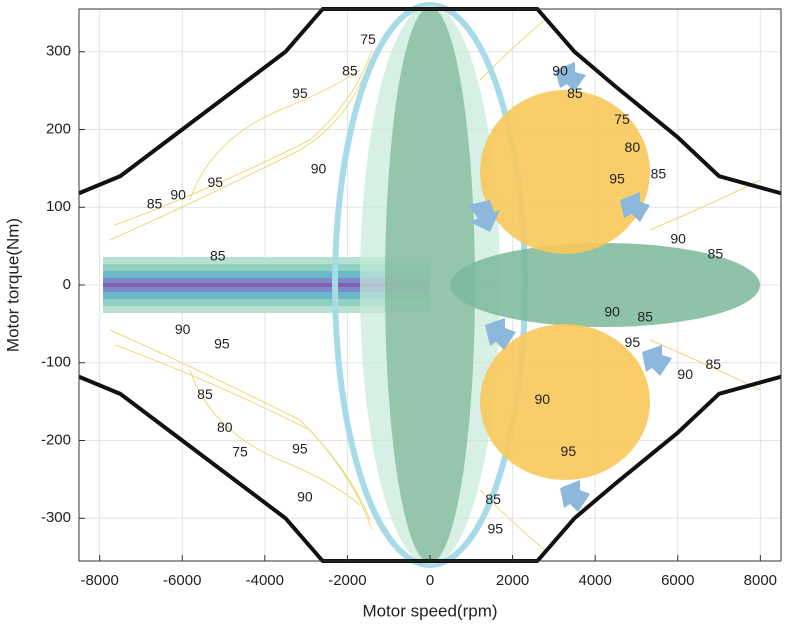 The width and height of the screenshot is (800, 632). I want to click on x-axis-label: Motor speed(rpm), so click(429, 610).